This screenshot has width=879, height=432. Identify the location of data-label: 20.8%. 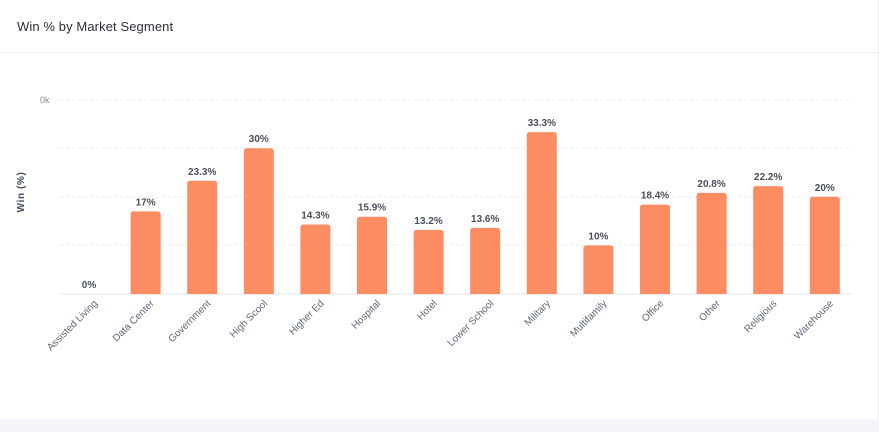
(711, 184).